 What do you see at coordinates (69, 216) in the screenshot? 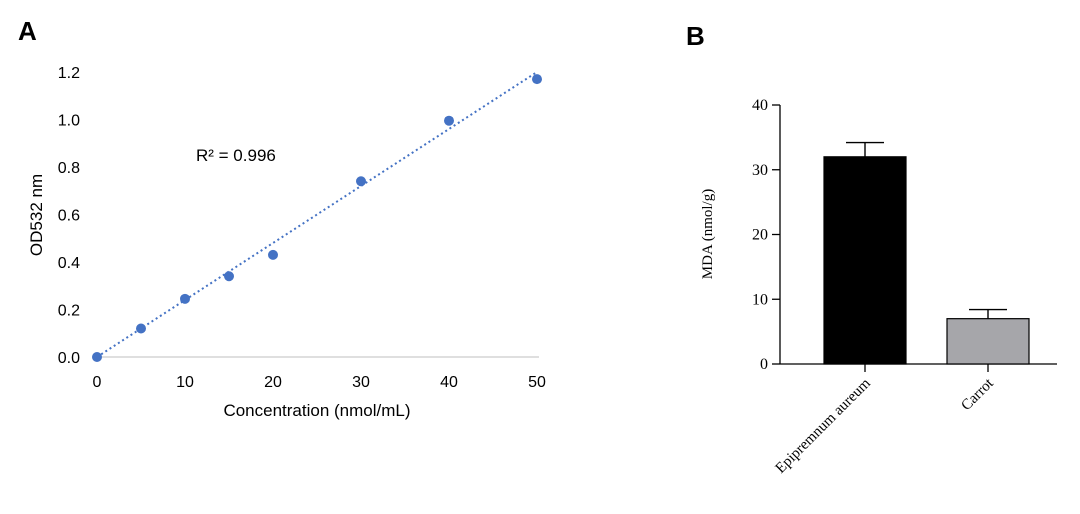
I see `a-y-tick-label: 0.6` at bounding box center [69, 216].